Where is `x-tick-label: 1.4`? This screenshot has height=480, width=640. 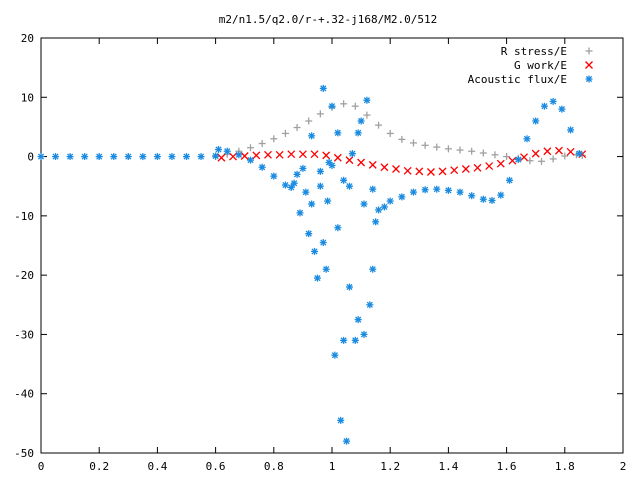 x-tick-label: 1.4 is located at coordinates (448, 466).